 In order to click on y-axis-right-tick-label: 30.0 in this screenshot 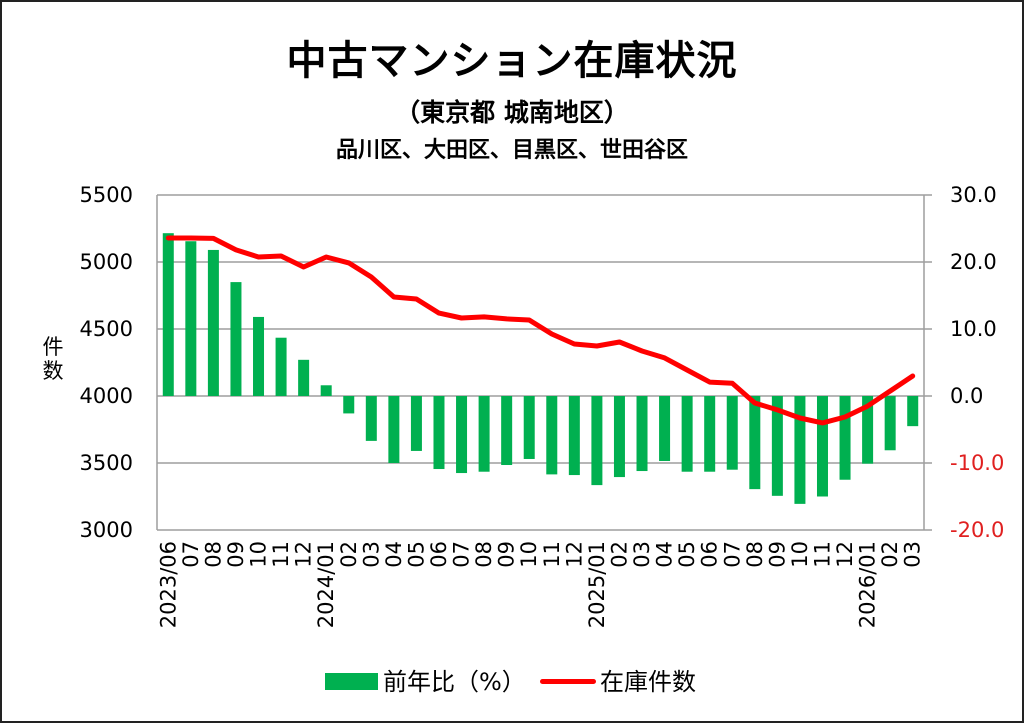, I will do `click(973, 195)`.